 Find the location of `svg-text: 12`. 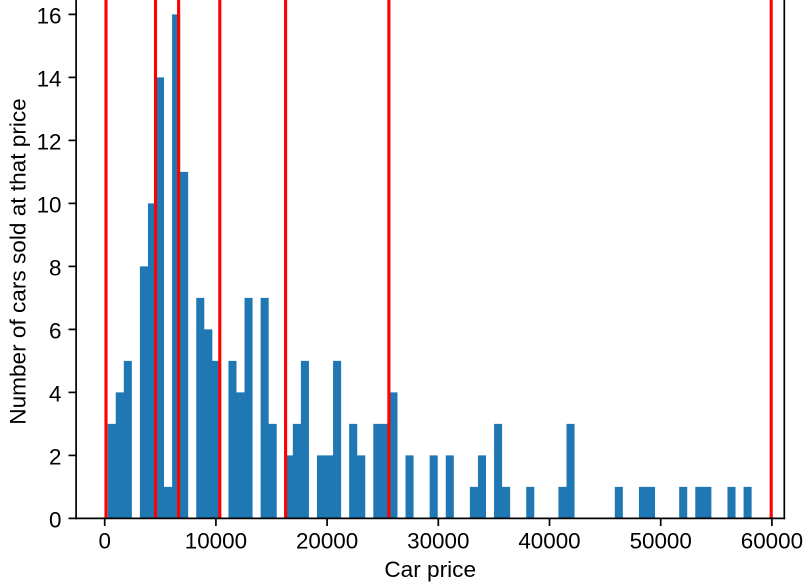

svg-text: 12 is located at coordinates (49, 141).